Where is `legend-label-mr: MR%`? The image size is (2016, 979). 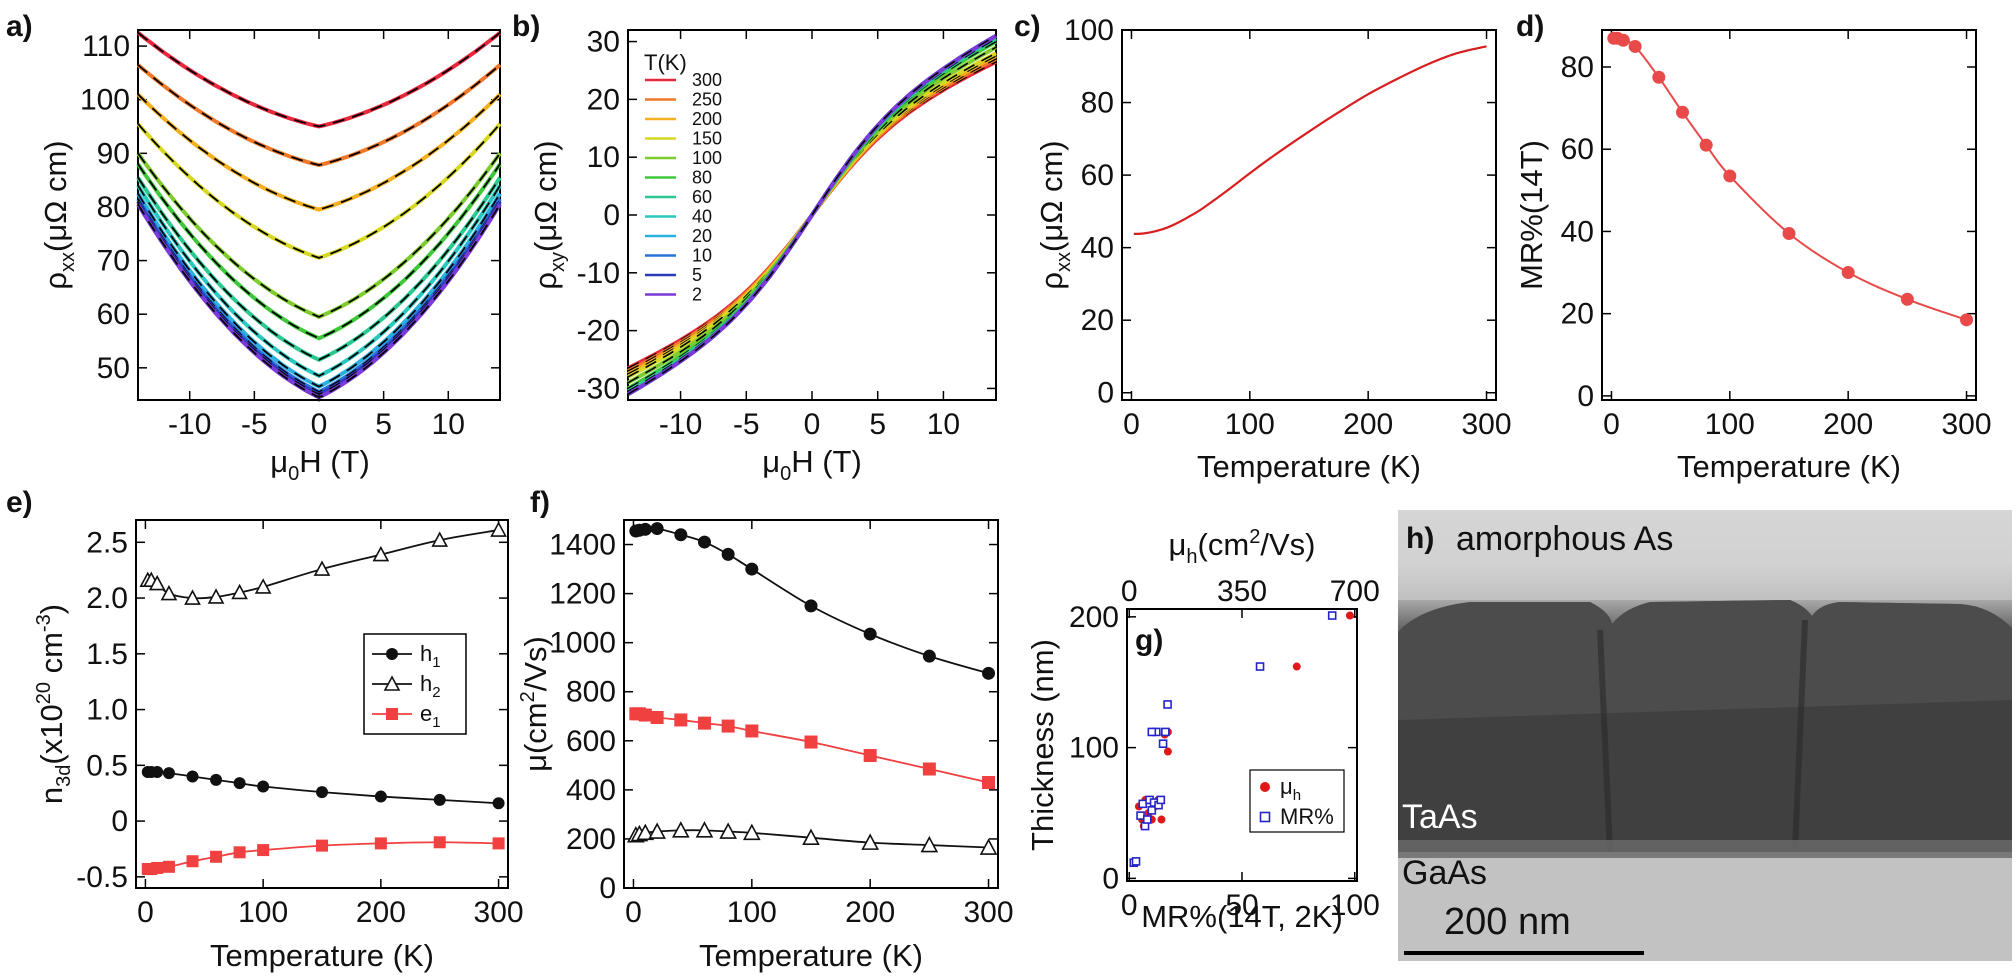 legend-label-mr: MR% is located at coordinates (1307, 816).